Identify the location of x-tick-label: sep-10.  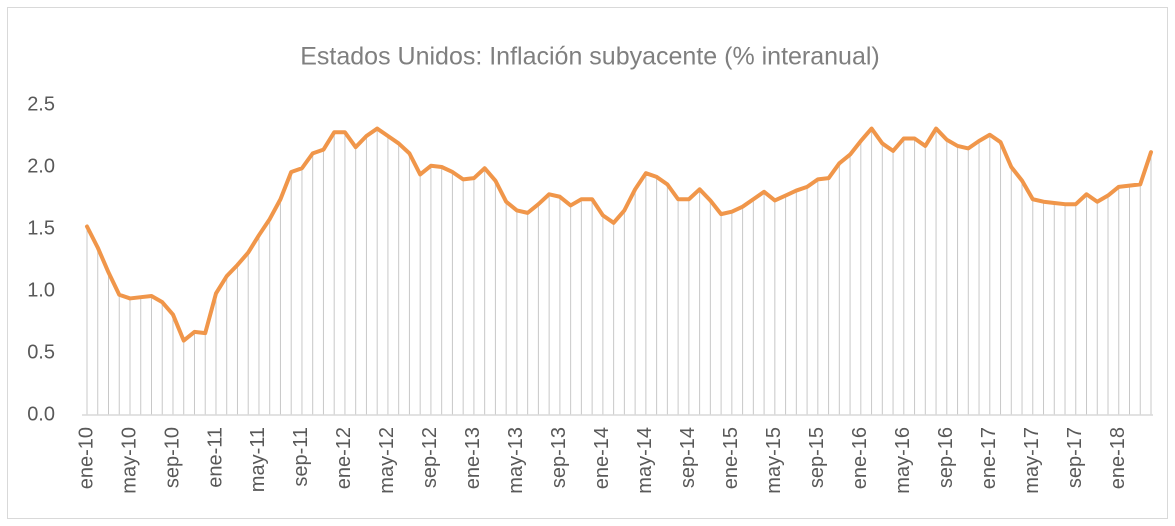
(172, 457).